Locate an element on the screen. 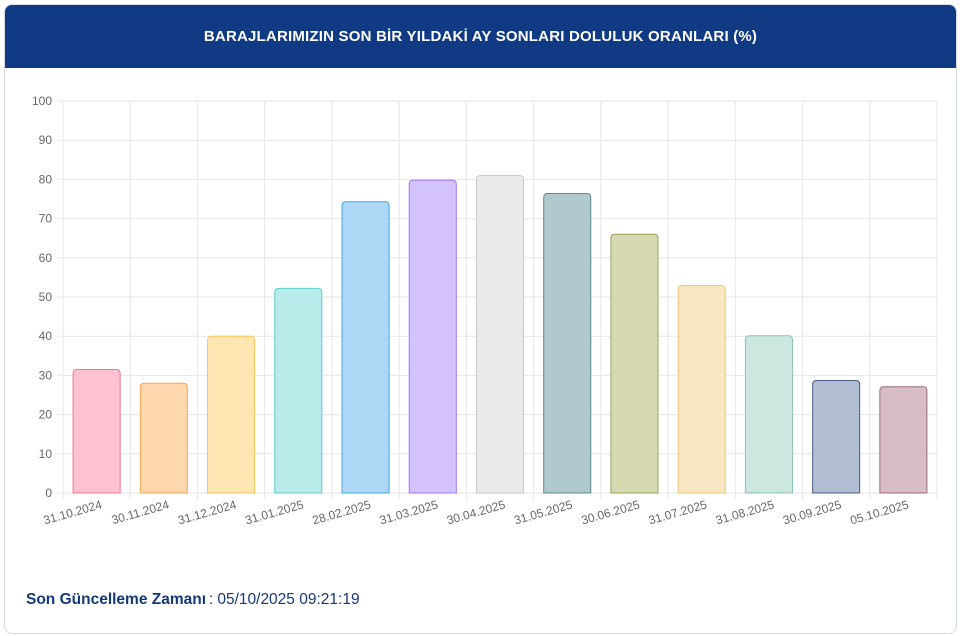  y-tick-label: 20 is located at coordinates (46, 415).